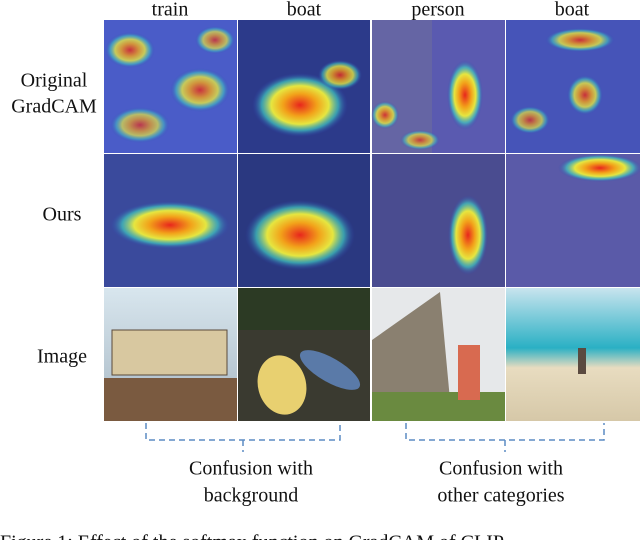 The width and height of the screenshot is (640, 540). Describe the element at coordinates (170, 10) in the screenshot. I see `column-label: train` at that location.